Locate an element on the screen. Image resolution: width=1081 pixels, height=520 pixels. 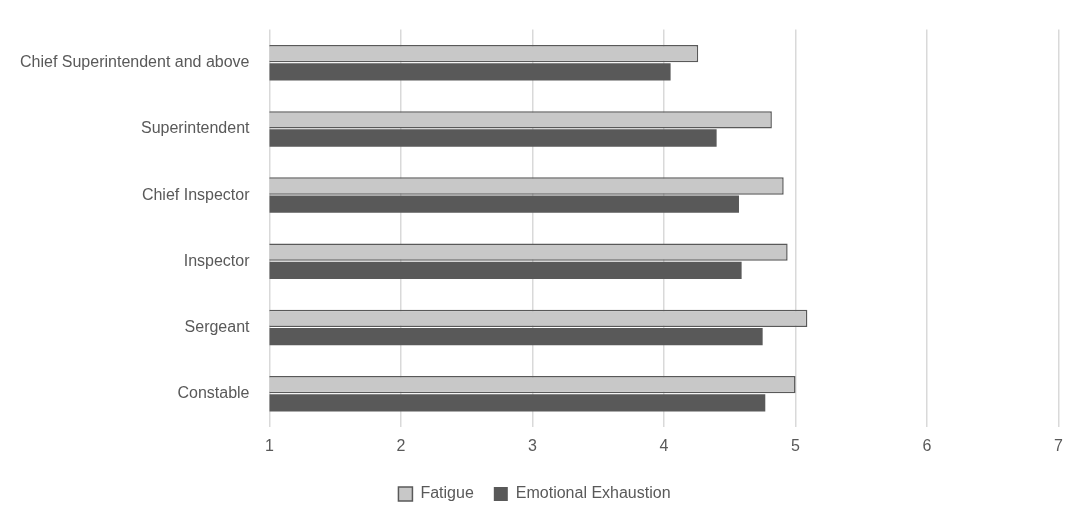
y-tick-label: Constable is located at coordinates (213, 393).